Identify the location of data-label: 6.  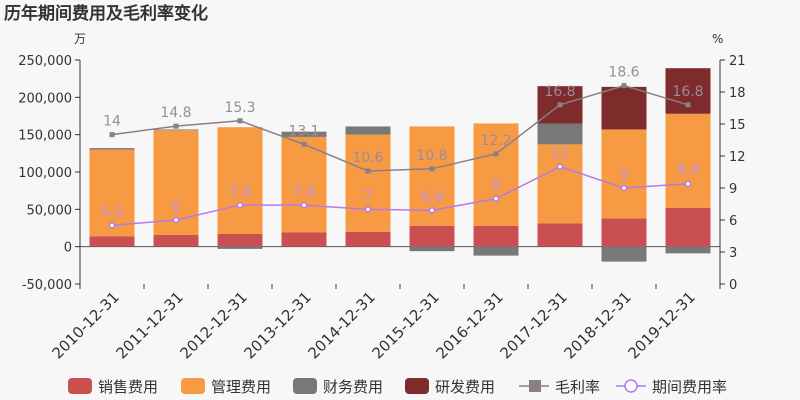
(176, 207).